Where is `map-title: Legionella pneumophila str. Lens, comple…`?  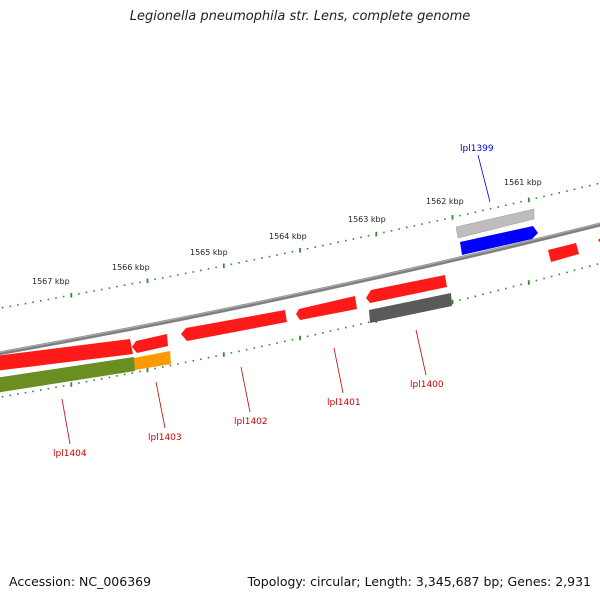
map-title: Legionella pneumophila str. Lens, comple… is located at coordinates (300, 16).